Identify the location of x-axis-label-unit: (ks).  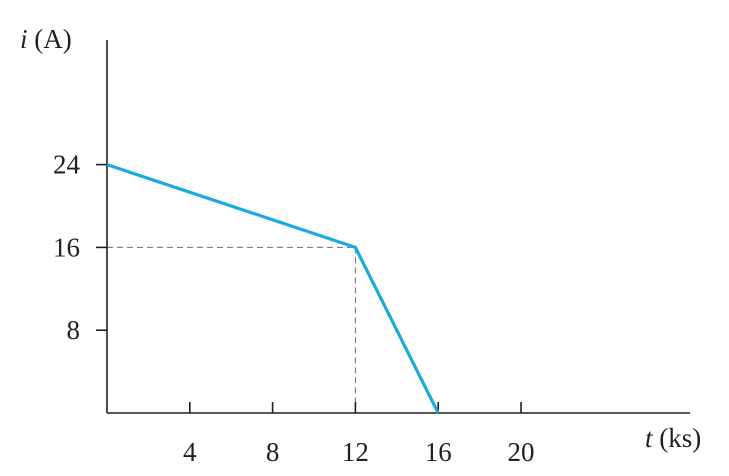
(677, 438).